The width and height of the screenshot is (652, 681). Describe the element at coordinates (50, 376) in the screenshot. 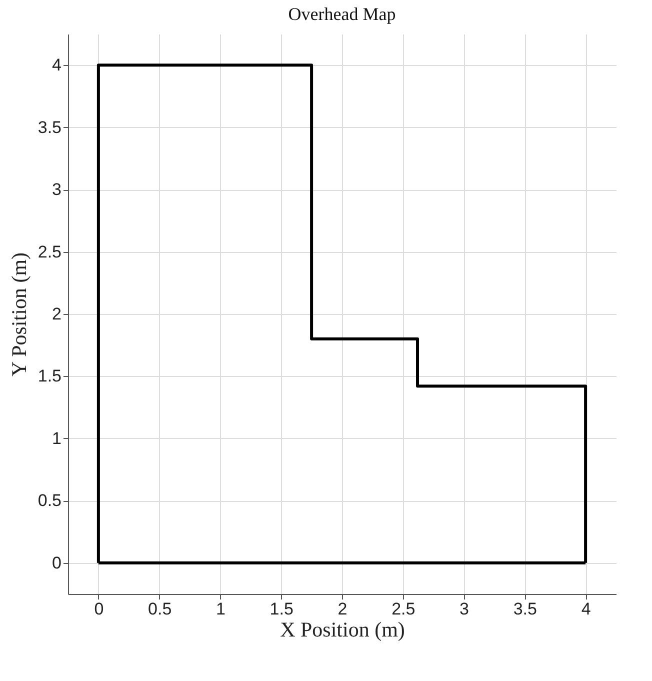

I see `y-tick-label: 1.5` at that location.